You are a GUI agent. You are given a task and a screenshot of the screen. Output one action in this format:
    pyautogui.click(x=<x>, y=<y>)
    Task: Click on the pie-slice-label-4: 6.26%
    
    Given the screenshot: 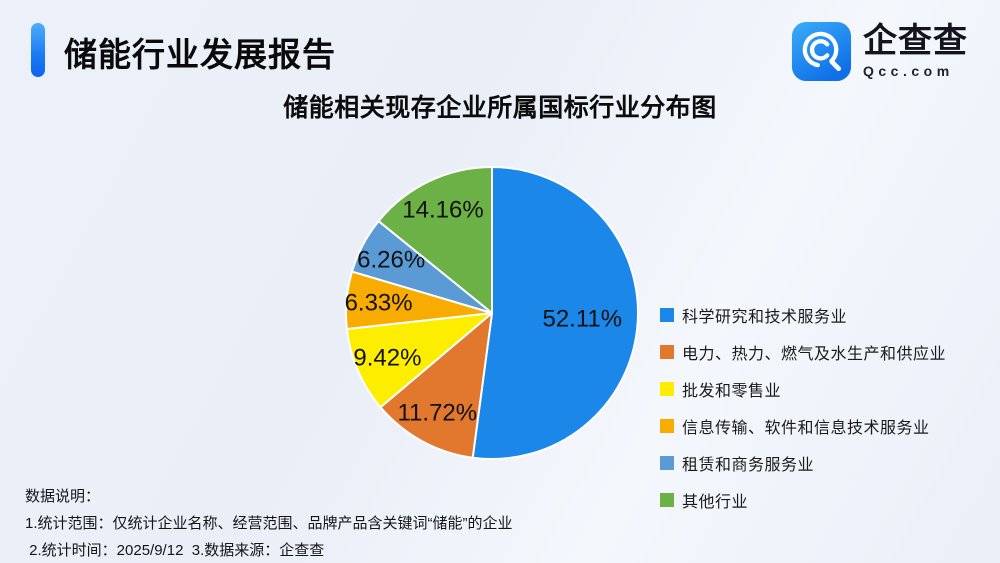 What is the action you would take?
    pyautogui.click(x=391, y=260)
    